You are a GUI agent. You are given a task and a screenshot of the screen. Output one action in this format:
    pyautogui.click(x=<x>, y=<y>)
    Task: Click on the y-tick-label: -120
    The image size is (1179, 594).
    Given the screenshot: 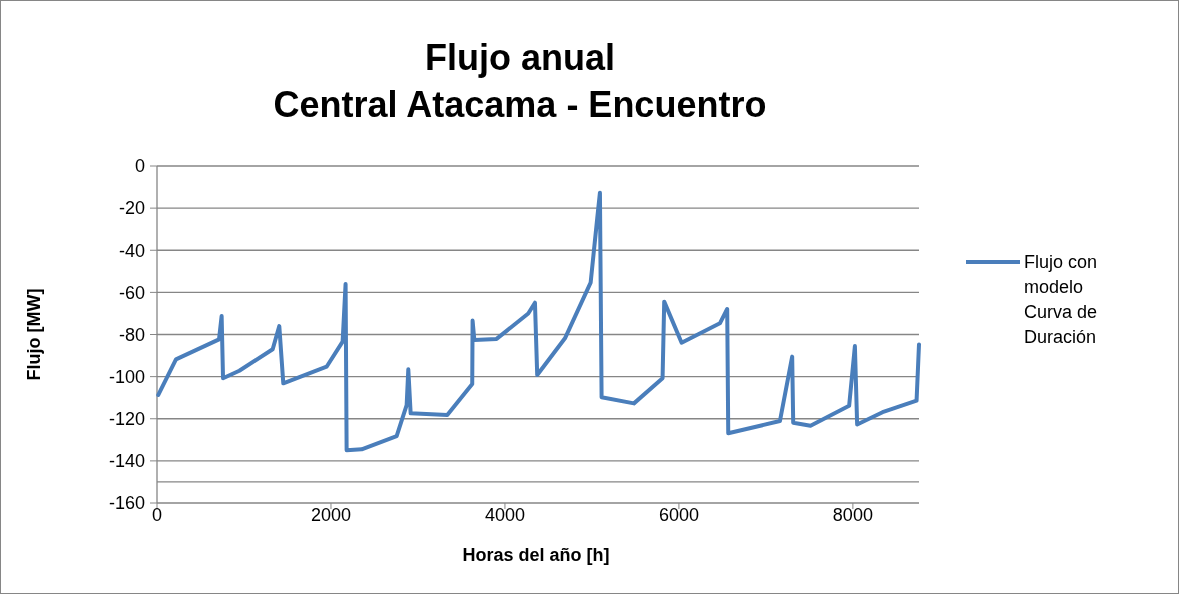 What is the action you would take?
    pyautogui.click(x=126, y=419)
    